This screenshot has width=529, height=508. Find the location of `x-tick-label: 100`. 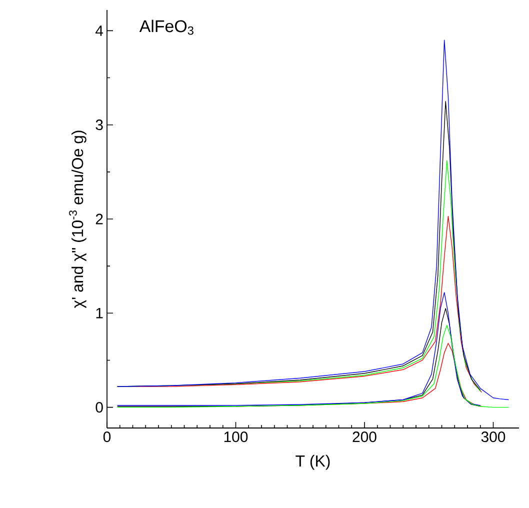

x-tick-label: 100 is located at coordinates (236, 437).